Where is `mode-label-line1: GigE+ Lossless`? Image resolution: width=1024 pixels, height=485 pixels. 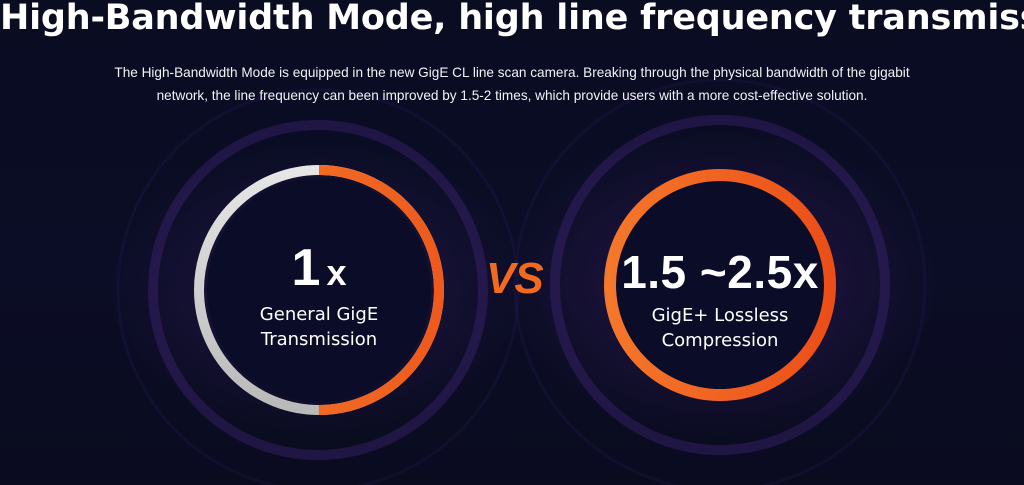 mode-label-line1: GigE+ Lossless is located at coordinates (720, 315).